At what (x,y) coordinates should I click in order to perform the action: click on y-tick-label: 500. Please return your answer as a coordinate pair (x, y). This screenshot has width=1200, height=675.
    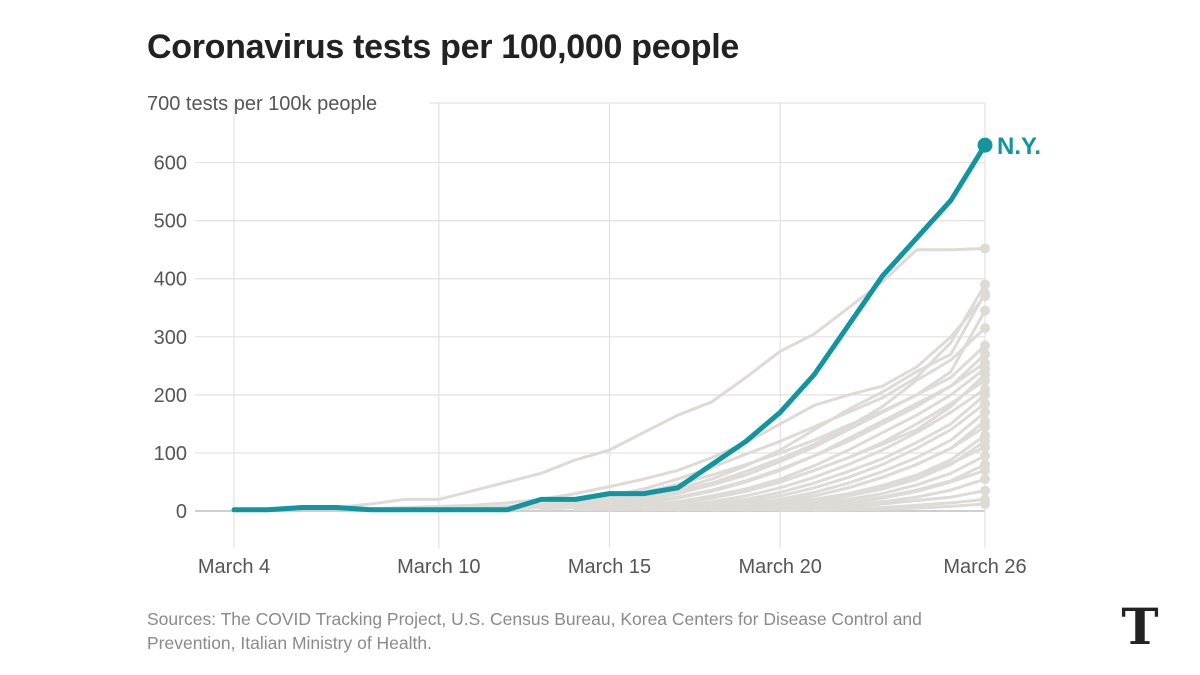
    Looking at the image, I should click on (170, 222).